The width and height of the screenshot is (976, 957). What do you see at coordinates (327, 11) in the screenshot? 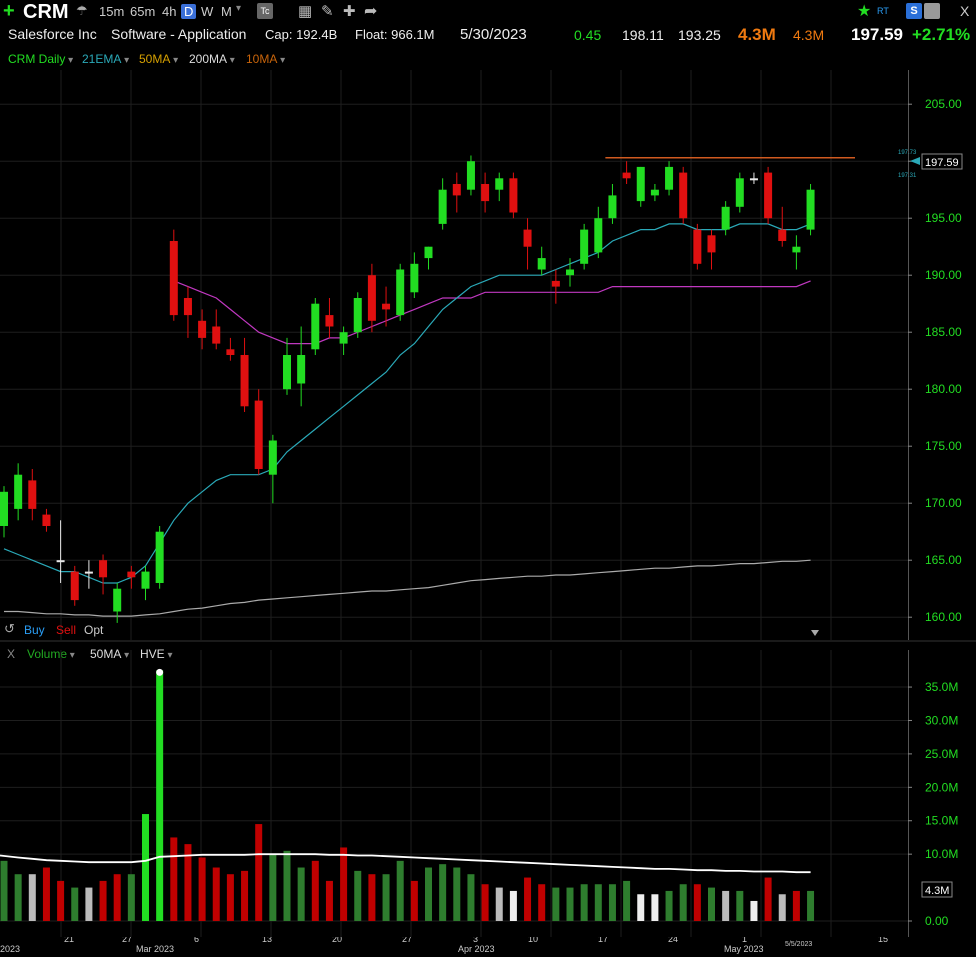
I see `draw-icon: ✎` at bounding box center [327, 11].